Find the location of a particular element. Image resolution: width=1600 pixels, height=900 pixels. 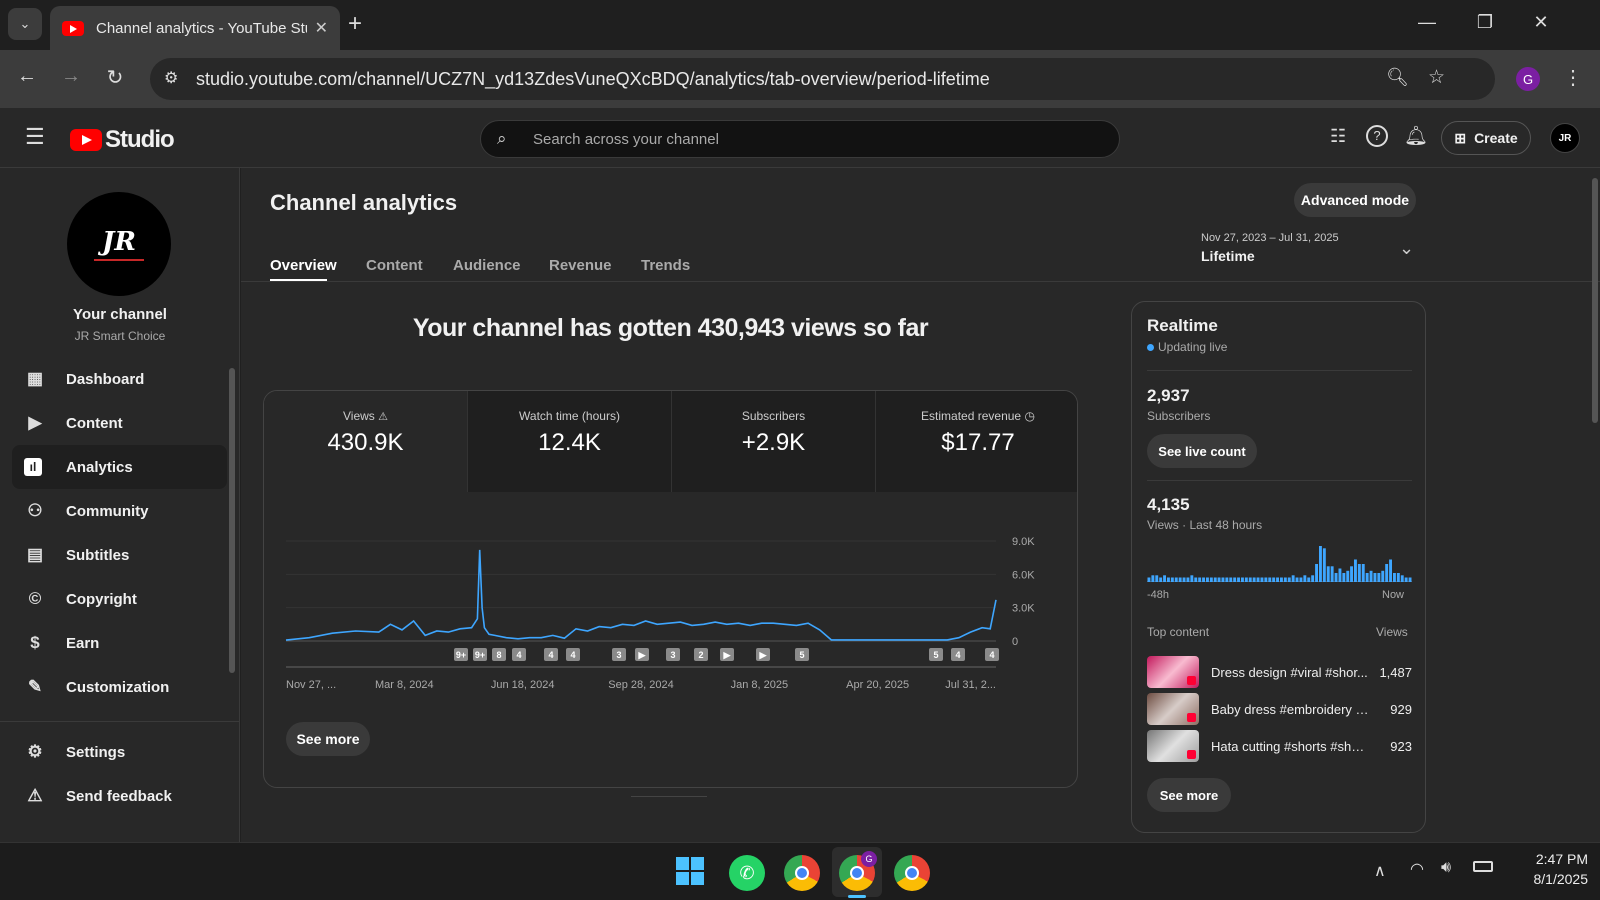

earn-dollar-icon: $ is located at coordinates (35, 642).